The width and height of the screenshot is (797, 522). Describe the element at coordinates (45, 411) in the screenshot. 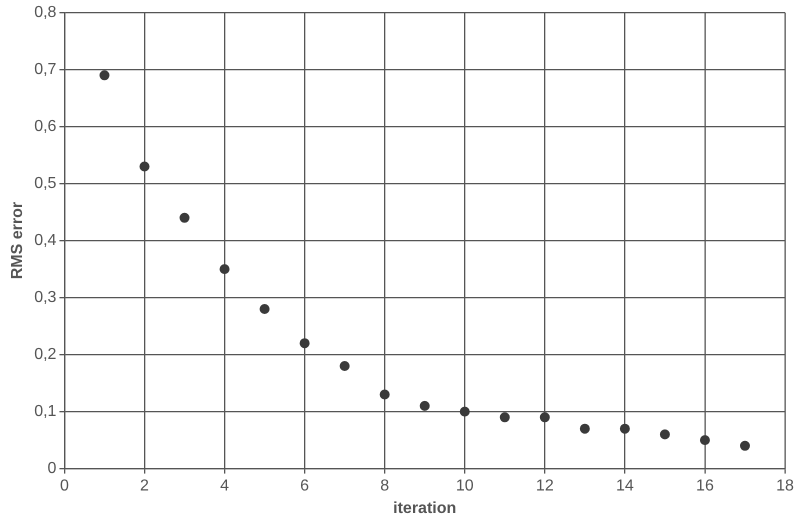

I see `y-tick-label: 0,1` at that location.